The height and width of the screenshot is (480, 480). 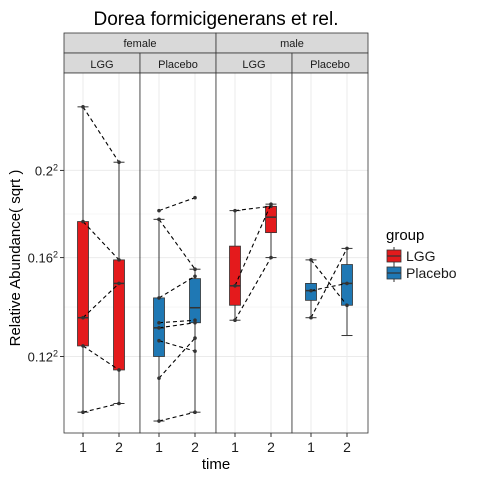 I want to click on panel-male-lgg: LGG, so click(x=254, y=243).